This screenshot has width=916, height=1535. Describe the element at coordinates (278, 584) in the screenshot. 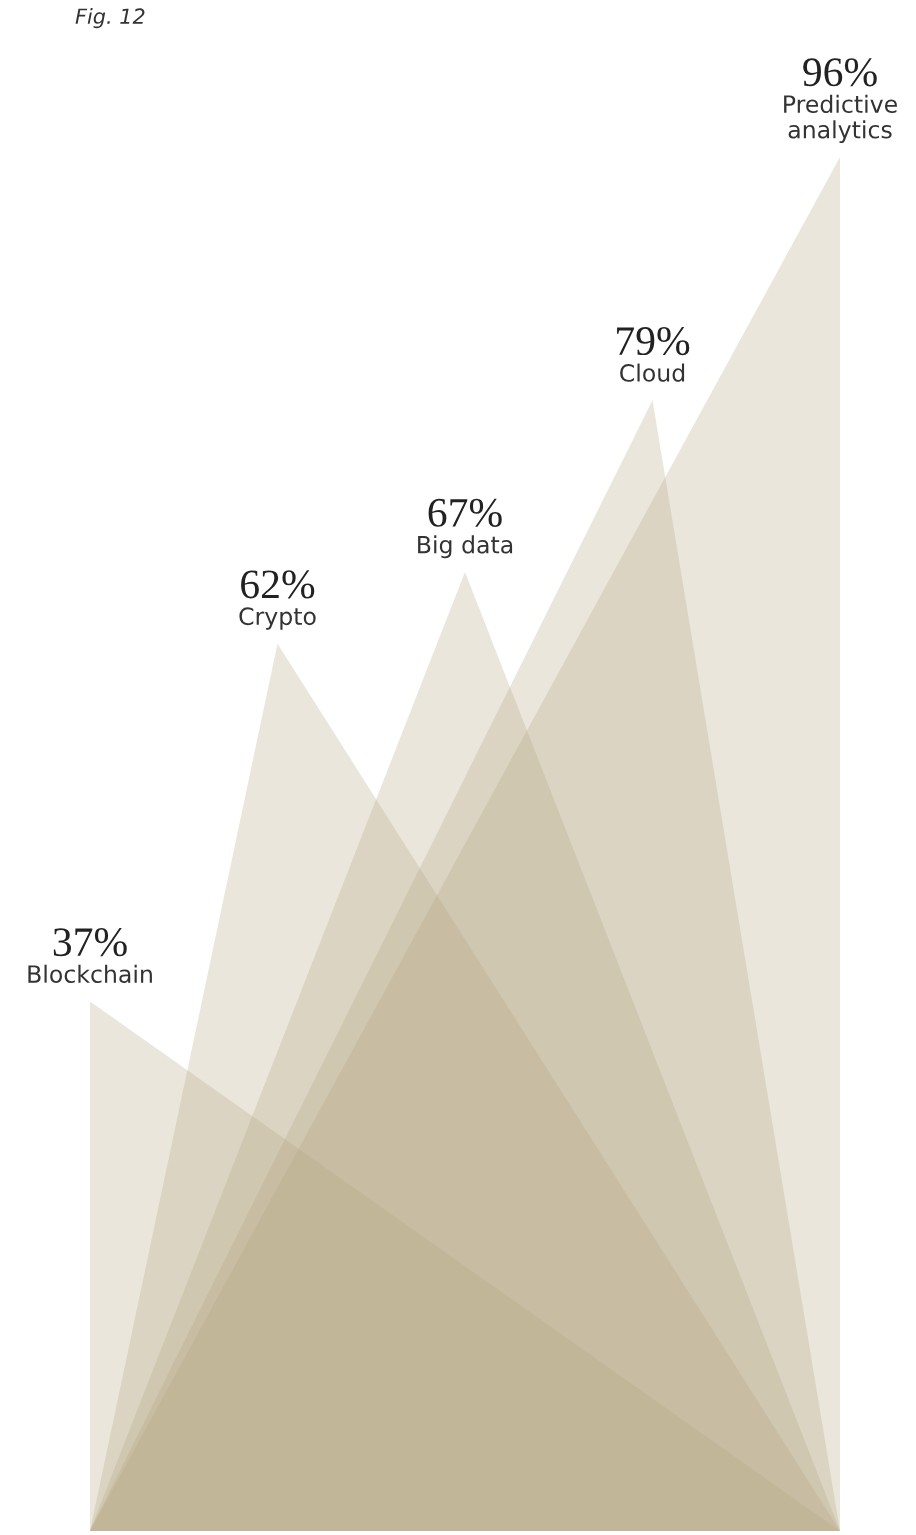

I see `data-label: 62%` at that location.